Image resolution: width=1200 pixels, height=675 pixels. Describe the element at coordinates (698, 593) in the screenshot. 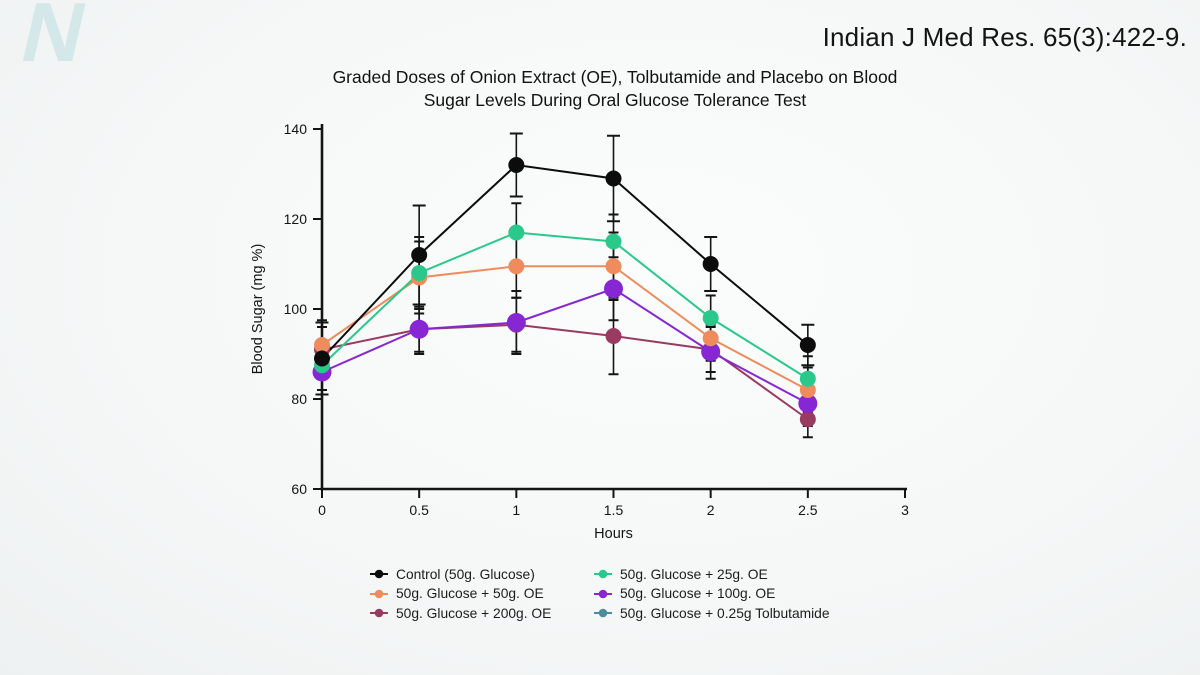

I see `legend-label: 50g. Glucose + 100g. OE` at that location.